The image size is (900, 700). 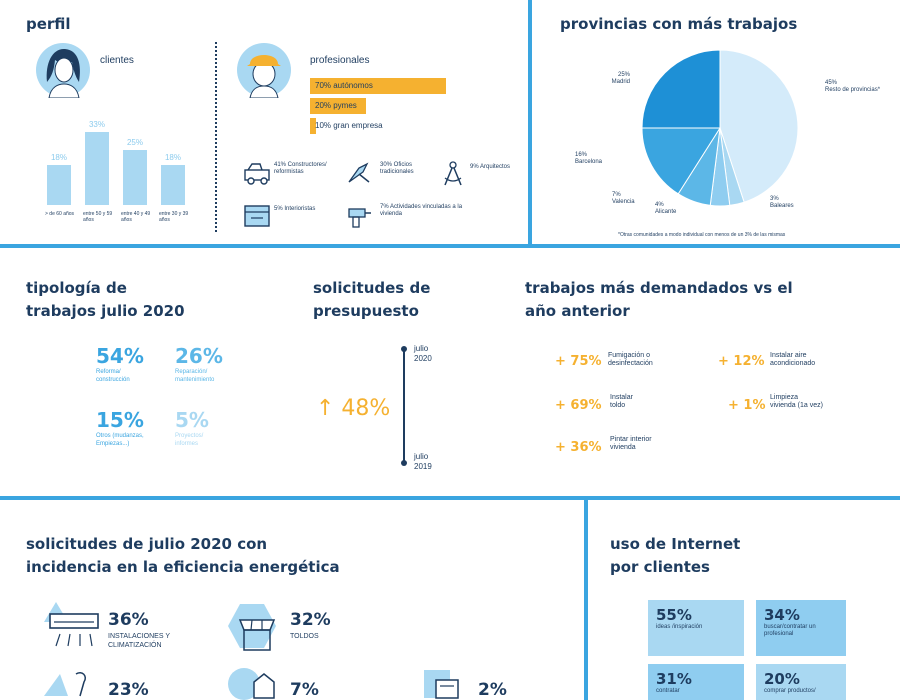 I want to click on internet-title-line1: uso de Internet, so click(x=675, y=544).